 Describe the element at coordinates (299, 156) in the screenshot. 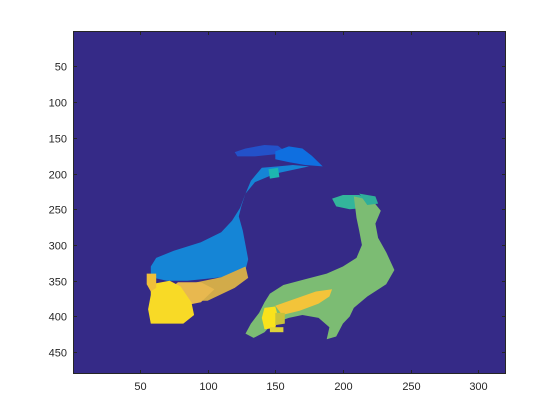

I see `region-peacock-left-head` at that location.